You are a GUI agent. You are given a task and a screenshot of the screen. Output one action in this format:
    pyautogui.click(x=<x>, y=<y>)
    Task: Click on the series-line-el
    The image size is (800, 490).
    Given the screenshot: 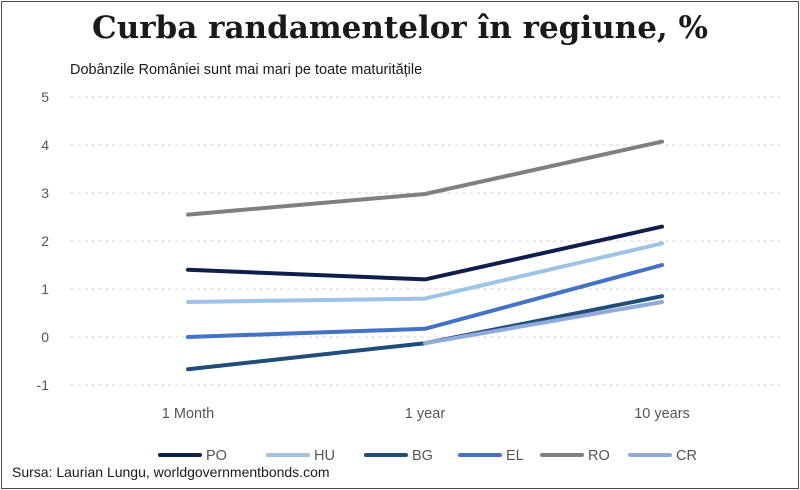 What is the action you would take?
    pyautogui.click(x=425, y=301)
    